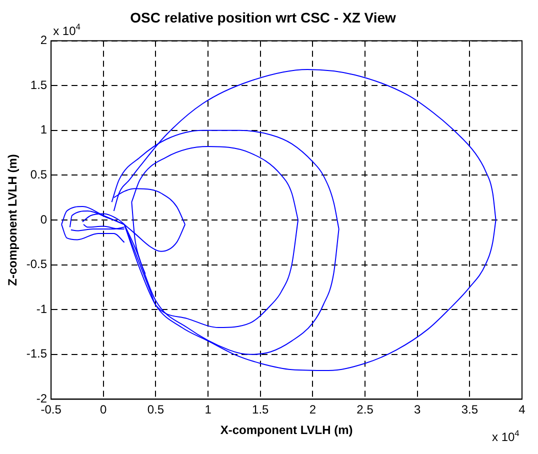  Describe the element at coordinates (39, 175) in the screenshot. I see `y-tick-label: 0.5` at that location.